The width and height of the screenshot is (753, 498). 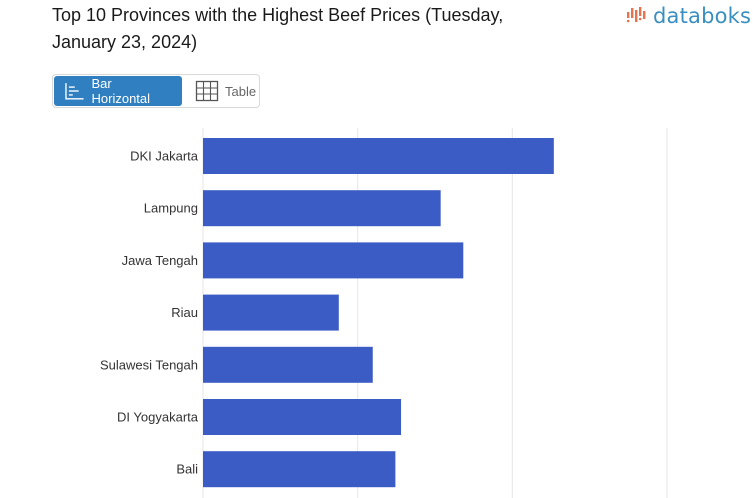 I want to click on table-button: Table, so click(x=219, y=91).